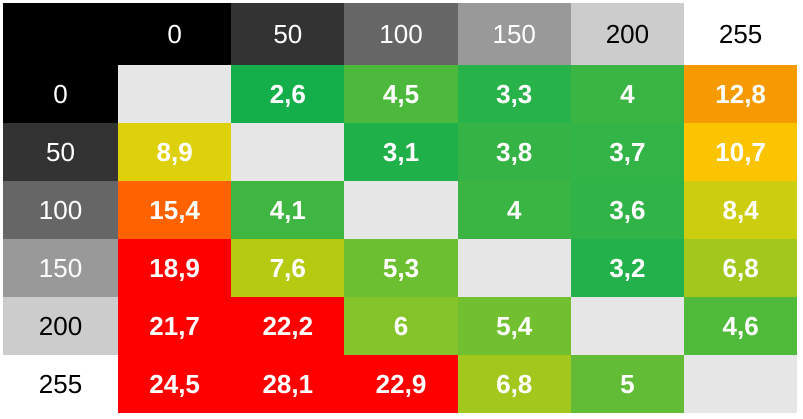  I want to click on value-cell: 3,7, so click(627, 152).